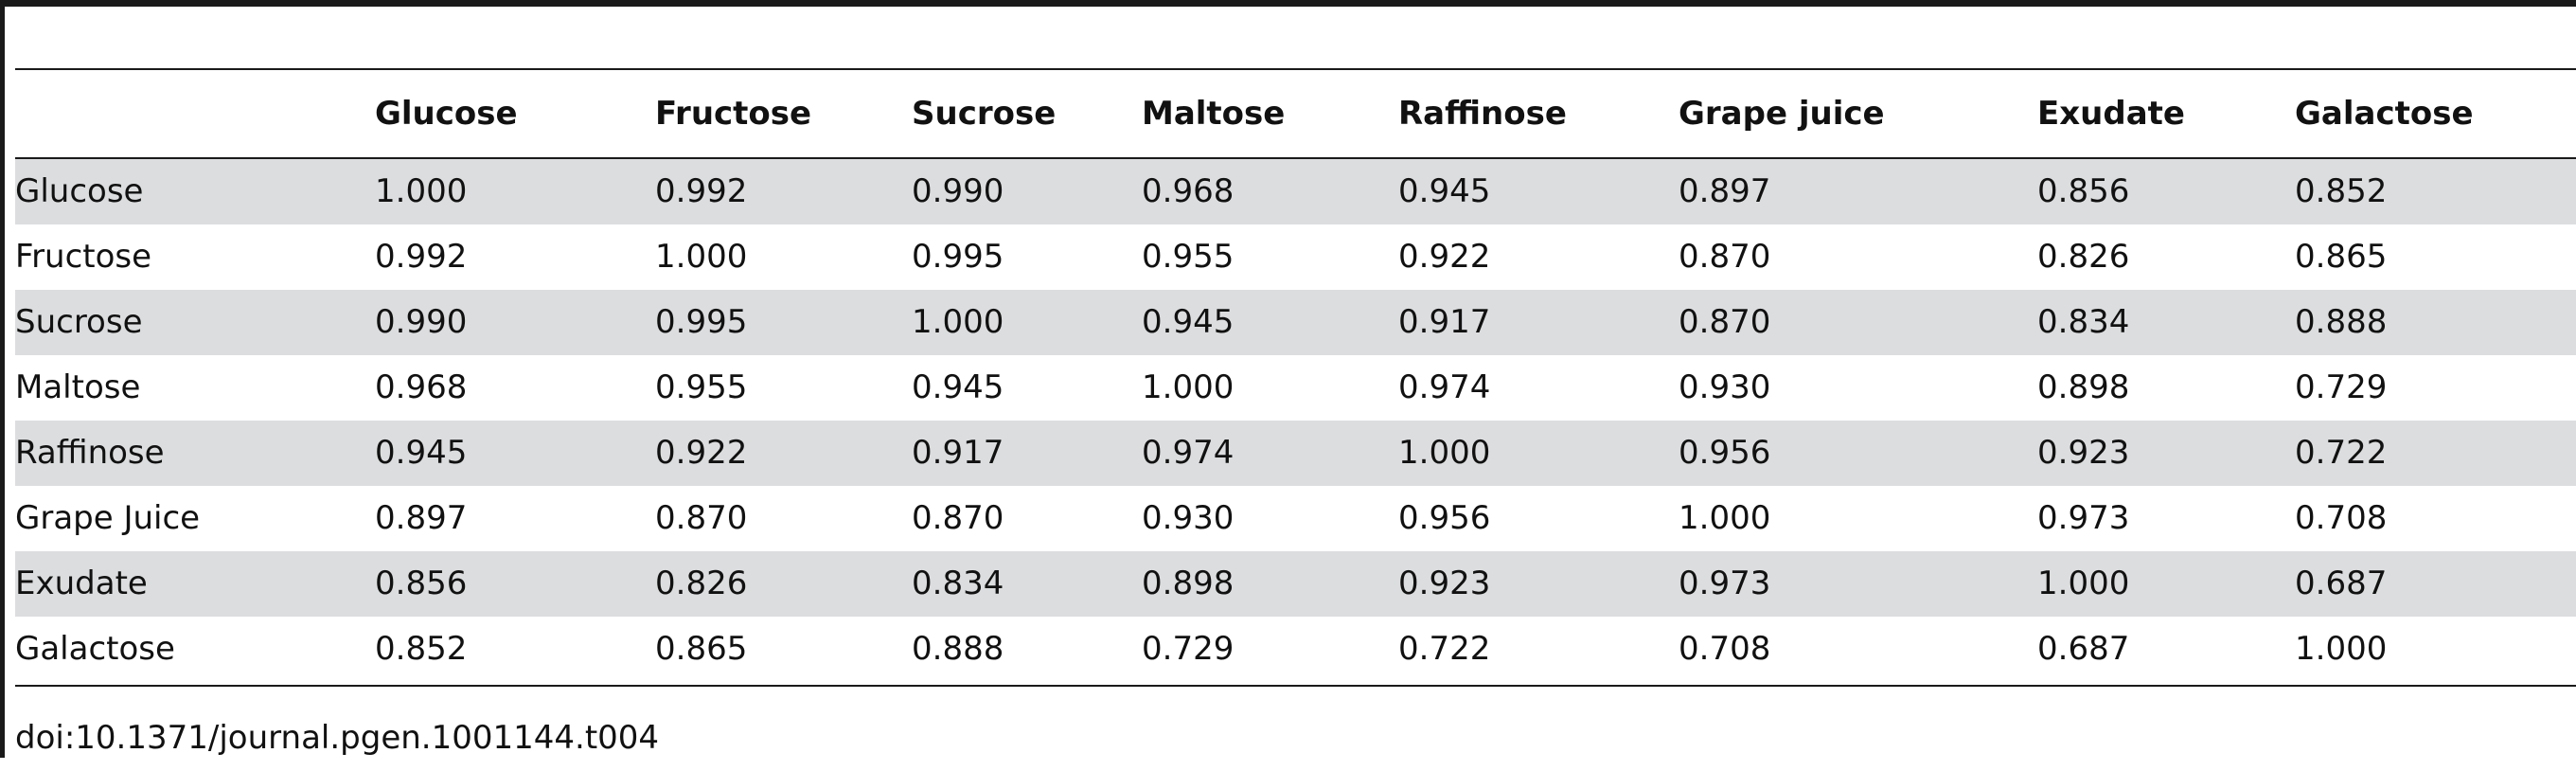 The width and height of the screenshot is (2576, 771). What do you see at coordinates (447, 114) in the screenshot?
I see `column-header: Glucose` at bounding box center [447, 114].